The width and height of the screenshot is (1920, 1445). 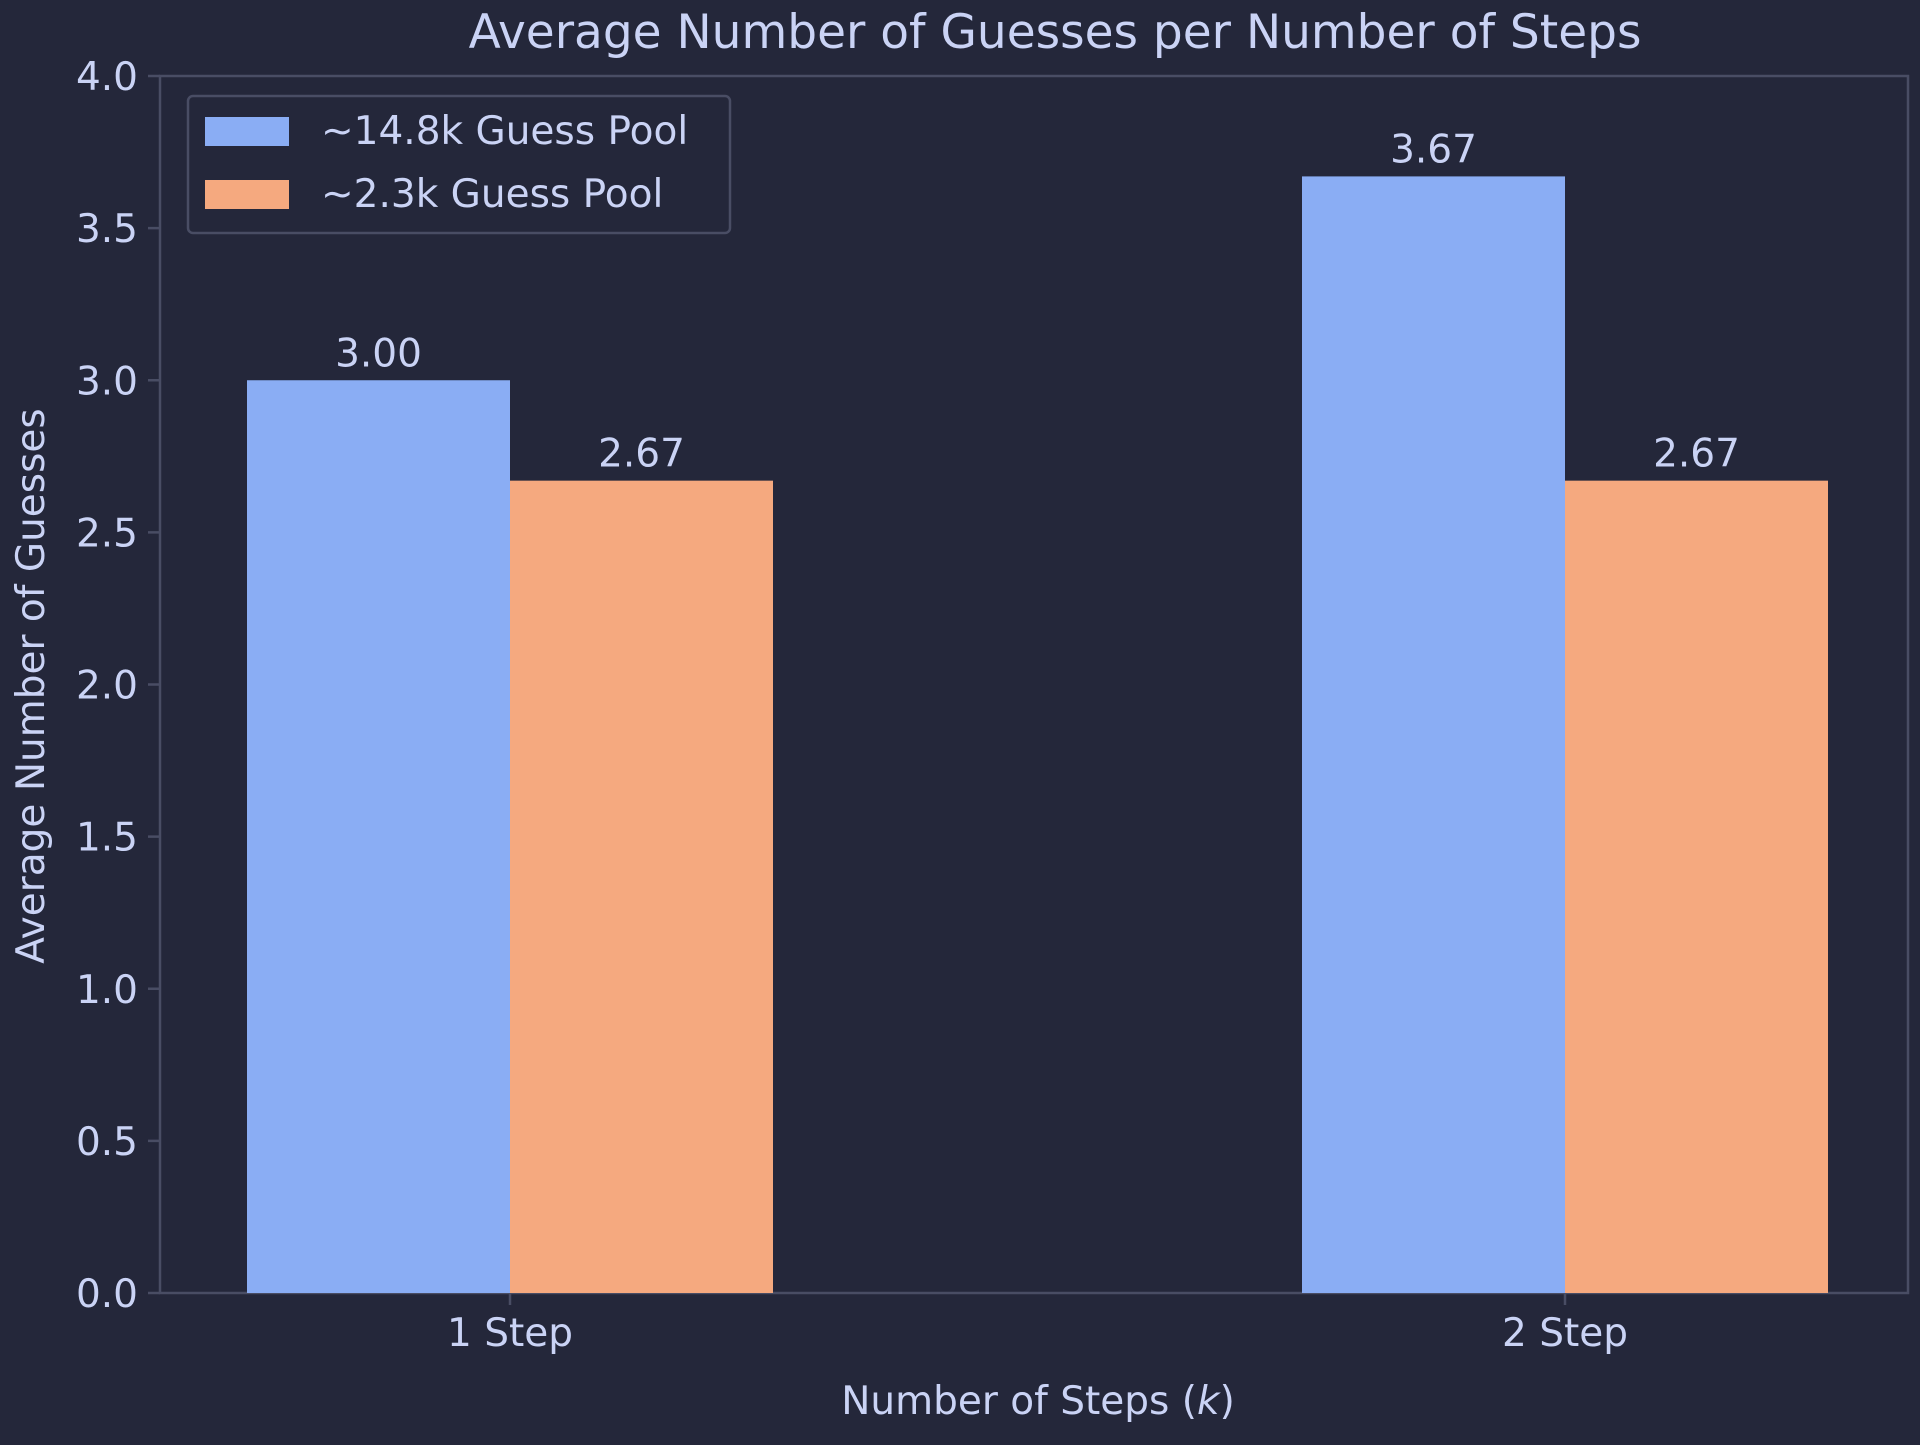 What do you see at coordinates (492, 194) in the screenshot?
I see `legend-label: ~2.3k Guess Pool` at bounding box center [492, 194].